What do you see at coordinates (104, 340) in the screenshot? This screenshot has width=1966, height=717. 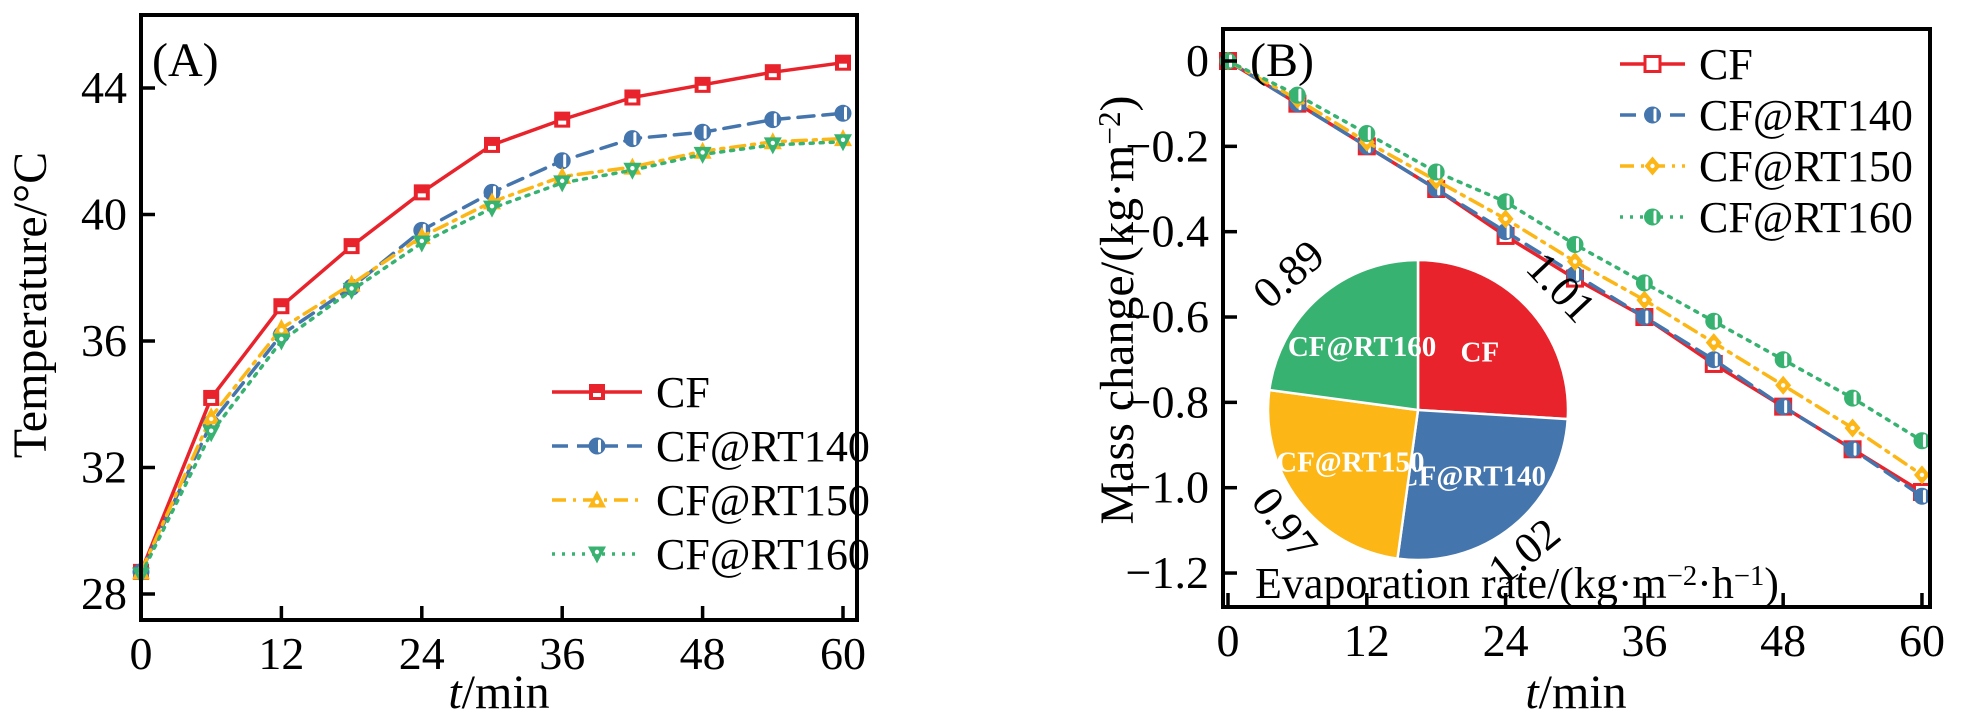 I see `y-tick-label: 36` at bounding box center [104, 340].